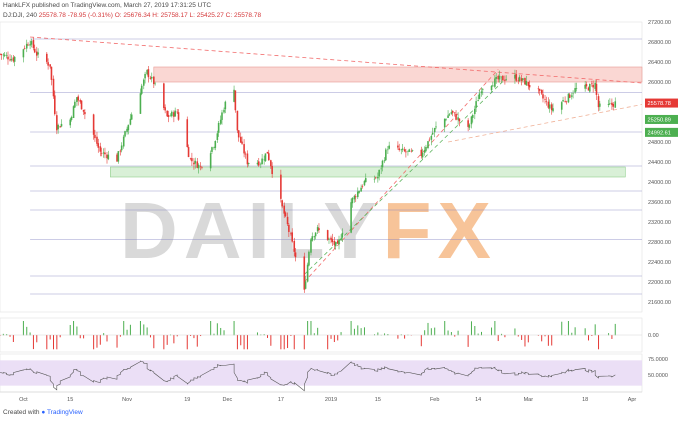 The image size is (680, 424). What do you see at coordinates (659, 243) in the screenshot?
I see `y-tick-label: 22800.00` at bounding box center [659, 243].